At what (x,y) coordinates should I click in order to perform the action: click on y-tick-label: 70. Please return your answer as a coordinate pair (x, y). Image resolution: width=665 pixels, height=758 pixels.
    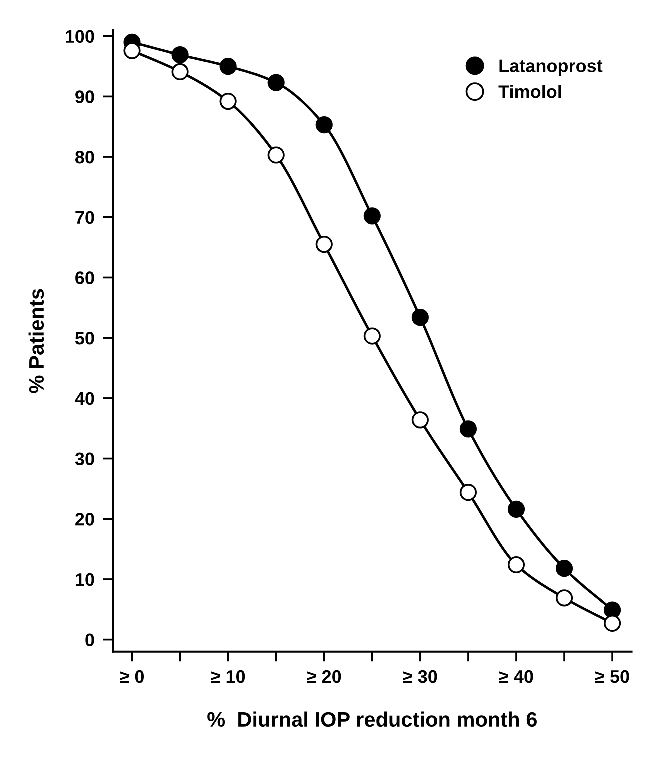
    Looking at the image, I should click on (85, 217).